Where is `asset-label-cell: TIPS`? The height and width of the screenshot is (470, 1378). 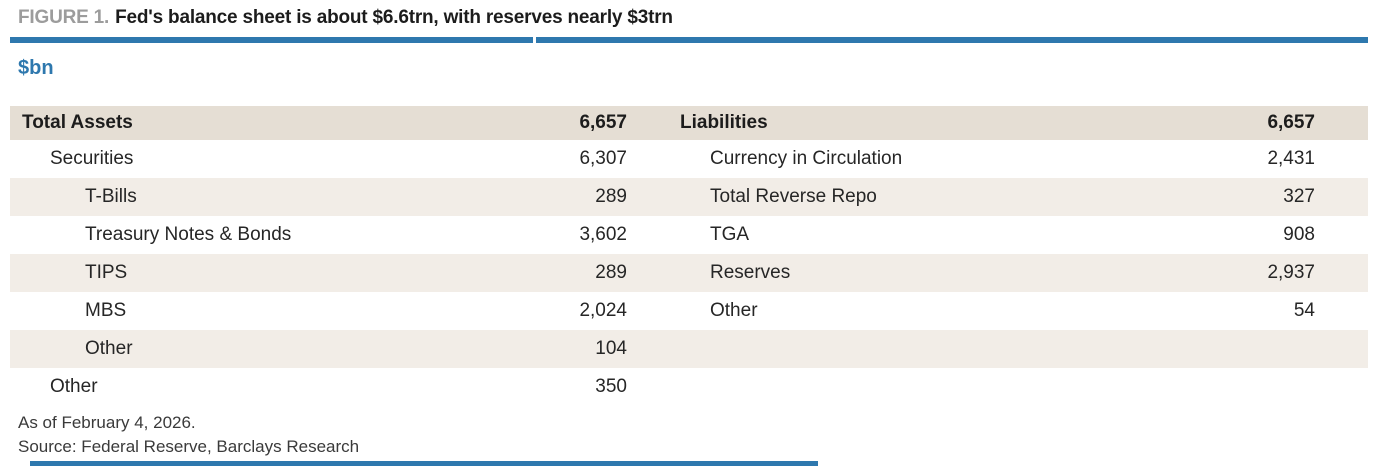
asset-label-cell: TIPS is located at coordinates (106, 272).